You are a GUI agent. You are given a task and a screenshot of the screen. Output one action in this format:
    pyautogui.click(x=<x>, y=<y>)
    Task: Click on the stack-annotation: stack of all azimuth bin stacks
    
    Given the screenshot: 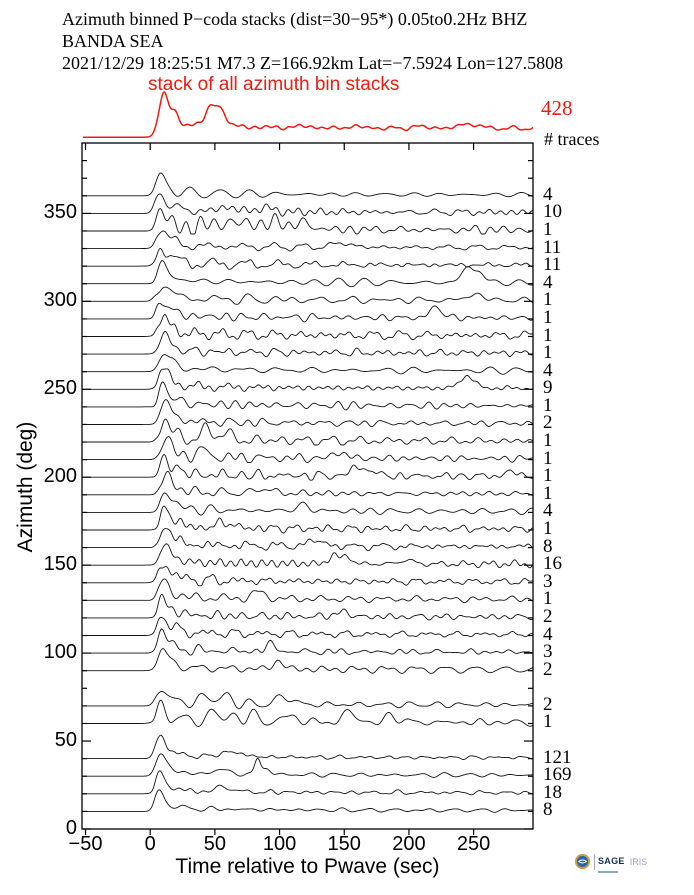 What is the action you would take?
    pyautogui.click(x=274, y=84)
    